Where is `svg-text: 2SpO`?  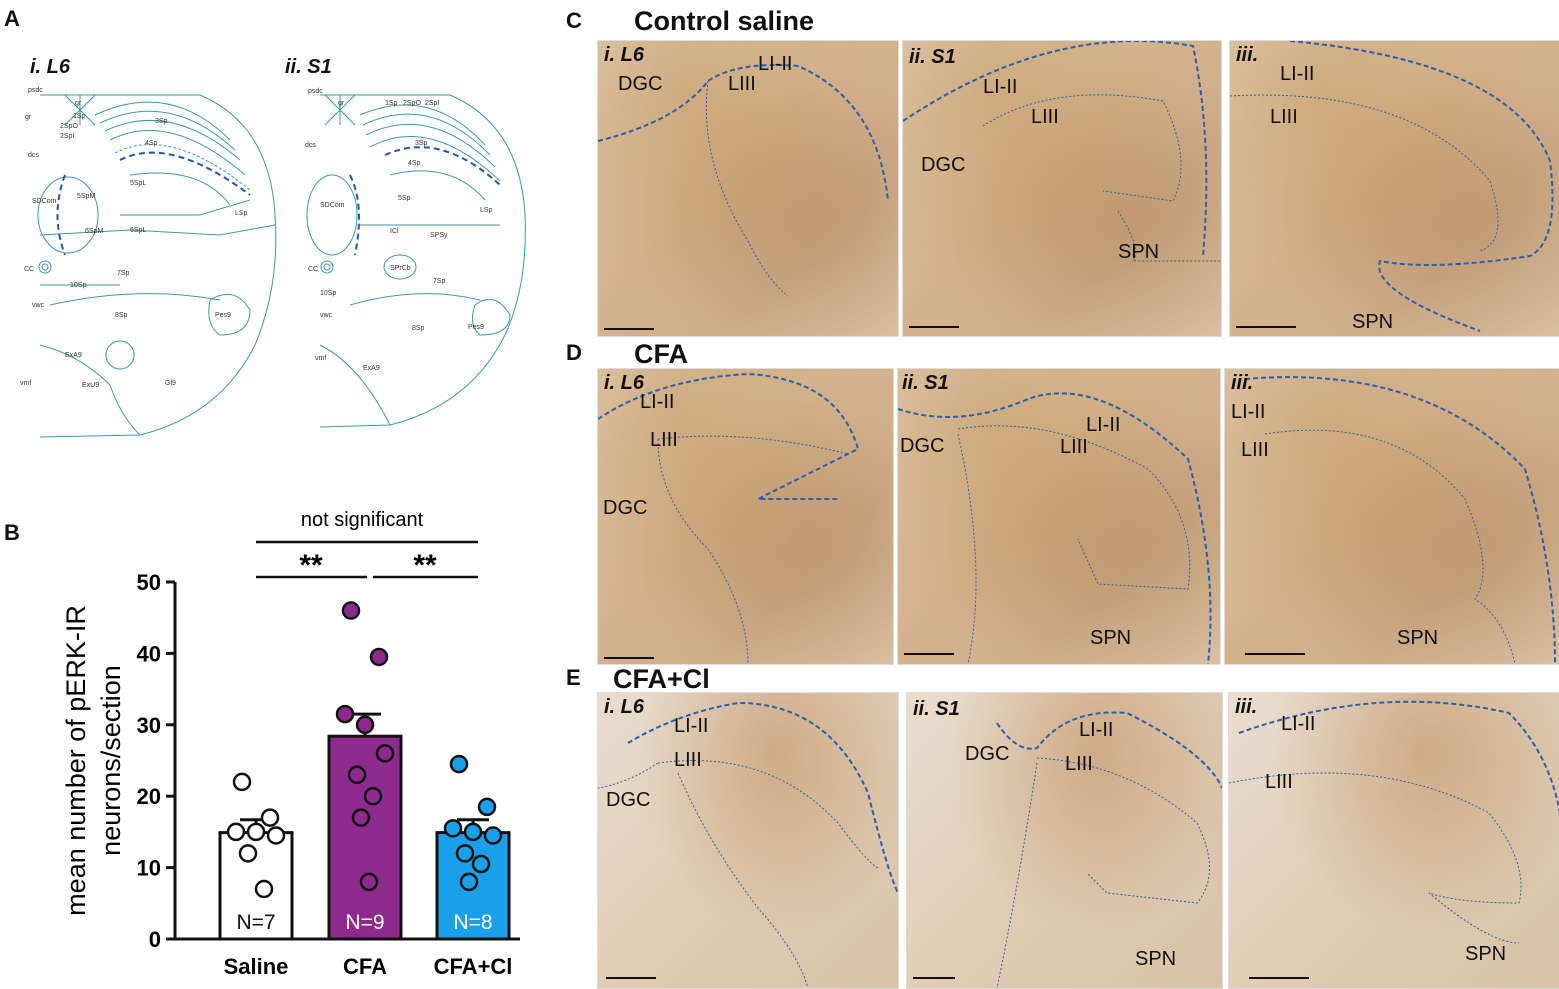
svg-text: 2SpO is located at coordinates (412, 103).